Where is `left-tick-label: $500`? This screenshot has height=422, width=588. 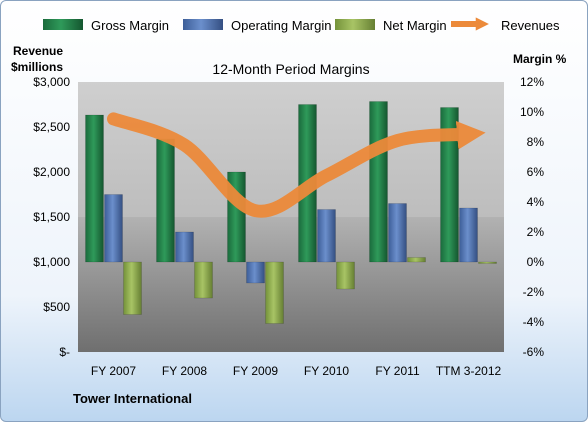
left-tick-label: $500 is located at coordinates (56, 307).